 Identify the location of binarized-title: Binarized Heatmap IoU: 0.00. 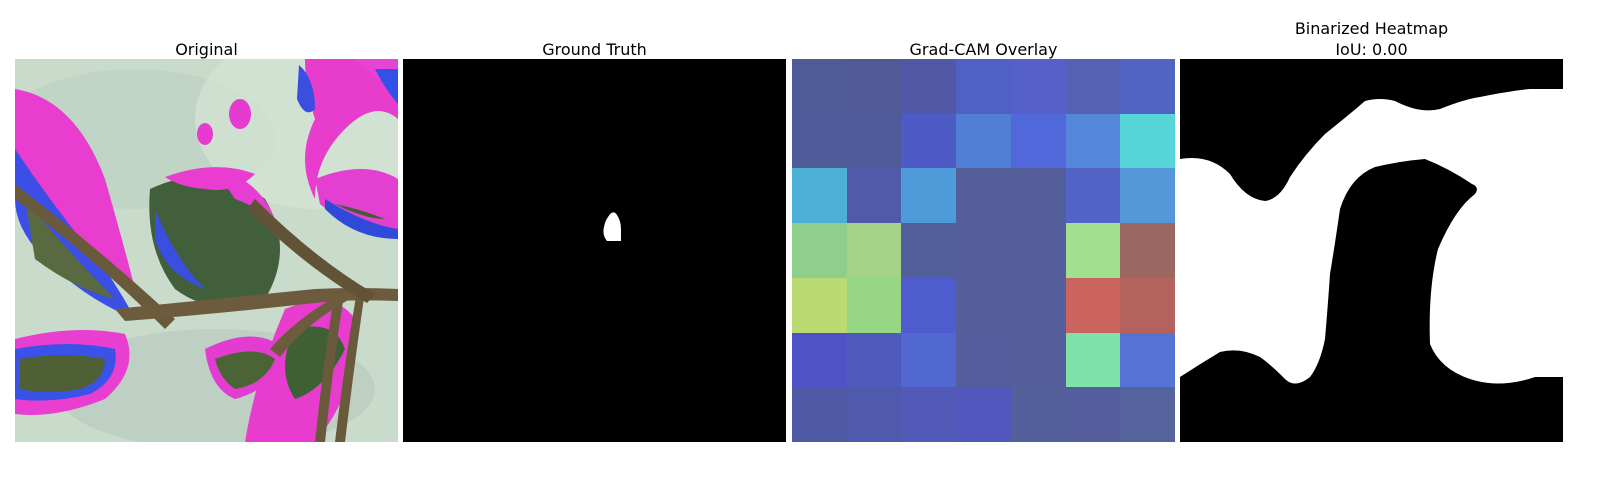
(1371, 39).